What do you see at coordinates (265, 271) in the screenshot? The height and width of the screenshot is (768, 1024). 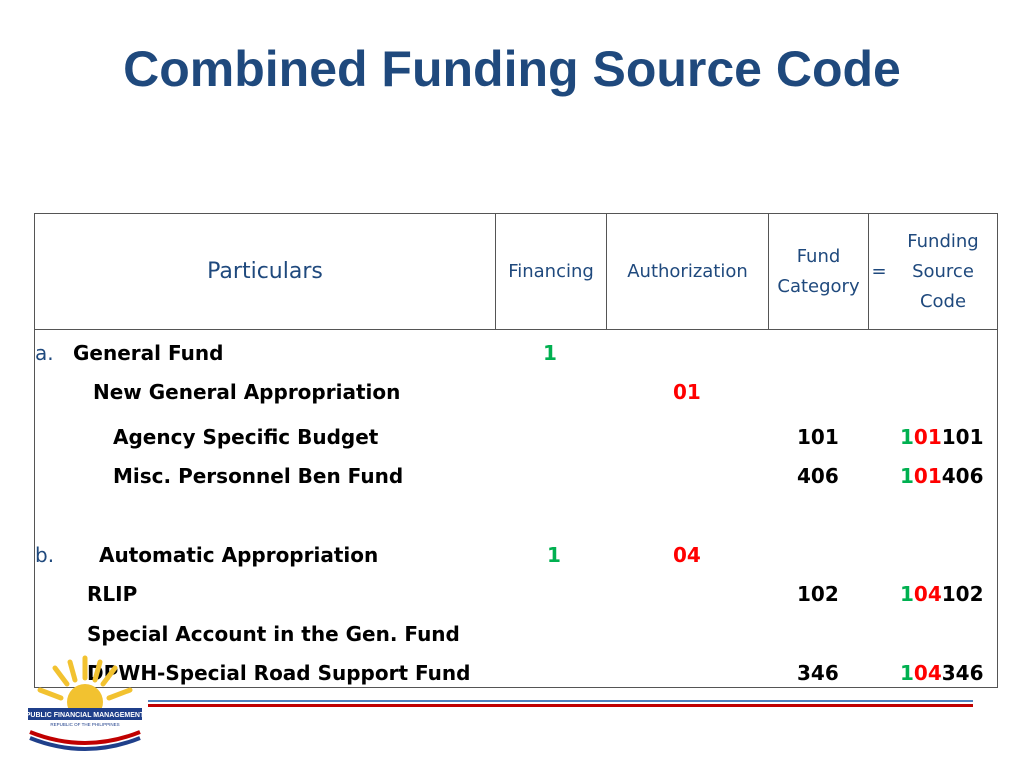 I see `header-particulars: Particulars` at bounding box center [265, 271].